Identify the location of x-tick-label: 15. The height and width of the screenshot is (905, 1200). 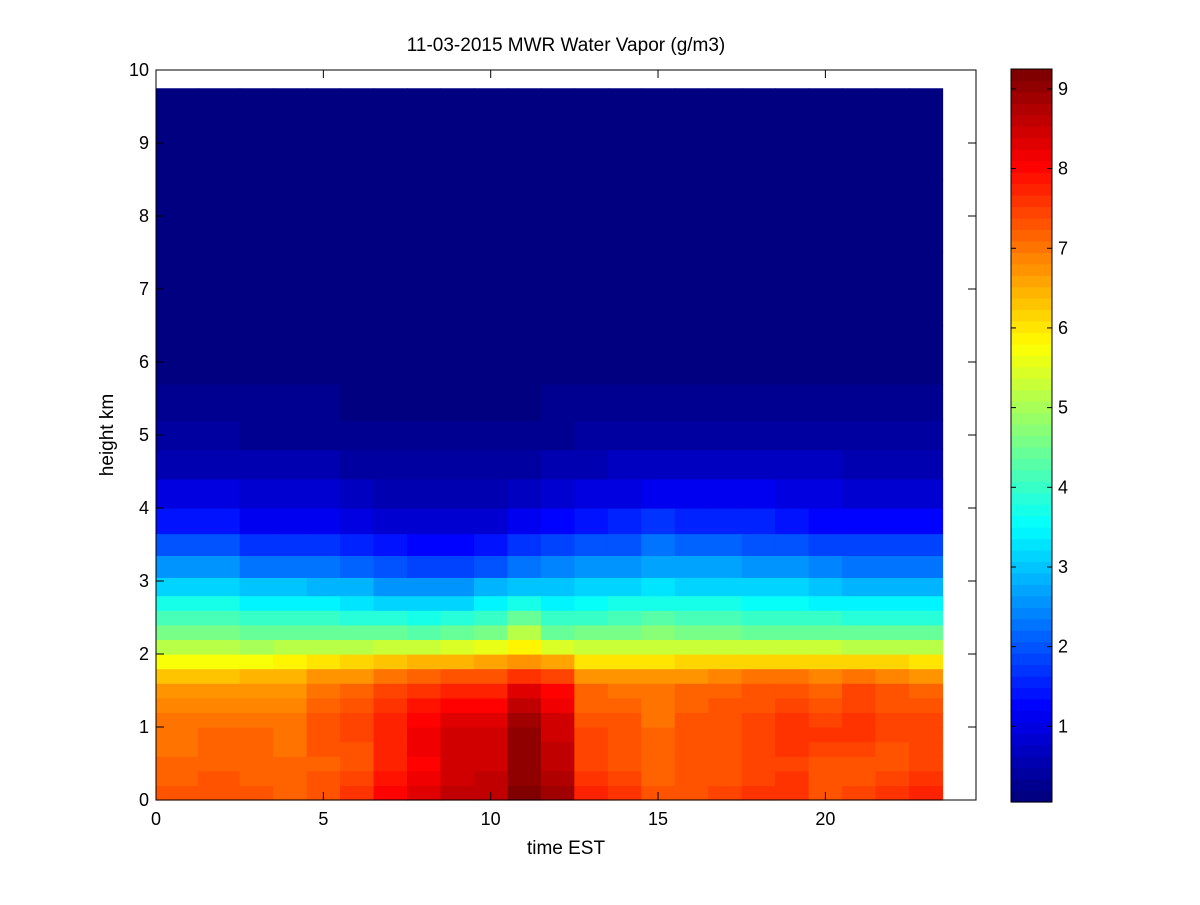
(658, 819).